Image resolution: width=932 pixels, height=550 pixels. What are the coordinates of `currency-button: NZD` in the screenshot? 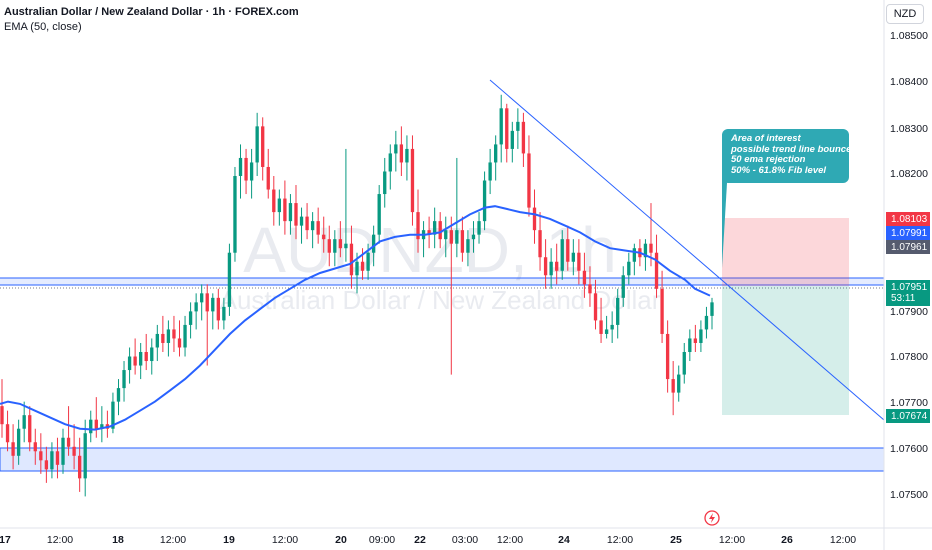 It's located at (905, 14).